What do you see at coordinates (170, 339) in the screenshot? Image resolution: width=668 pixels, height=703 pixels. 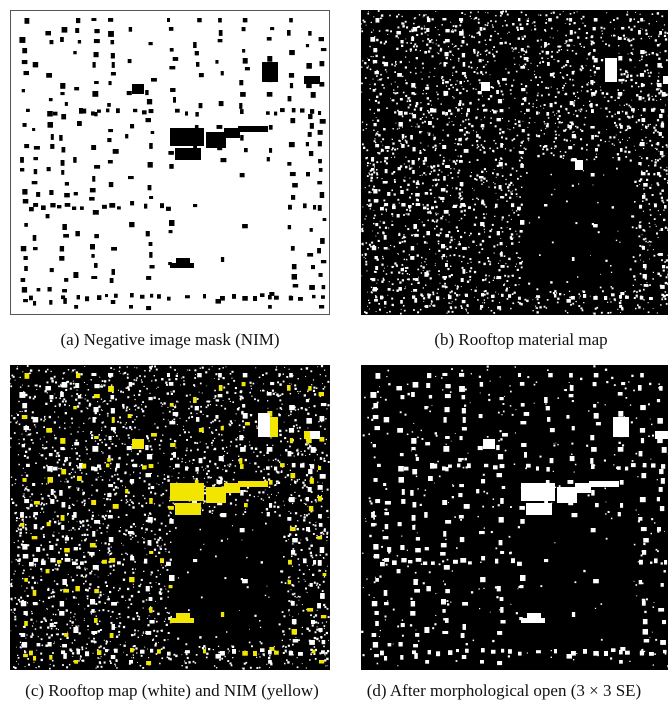 I see `caption-a: (a) Negative image mask (NIM)` at bounding box center [170, 339].